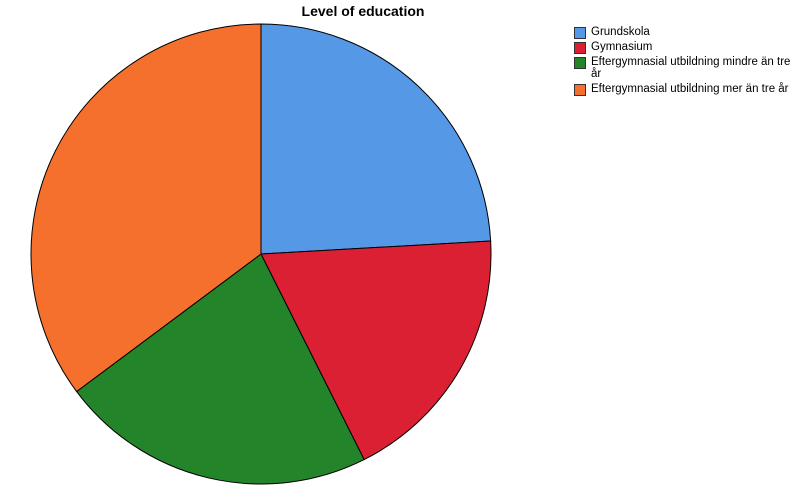 This screenshot has height=492, width=794. What do you see at coordinates (682, 47) in the screenshot?
I see `legend-item-2: Gymnasium` at bounding box center [682, 47].